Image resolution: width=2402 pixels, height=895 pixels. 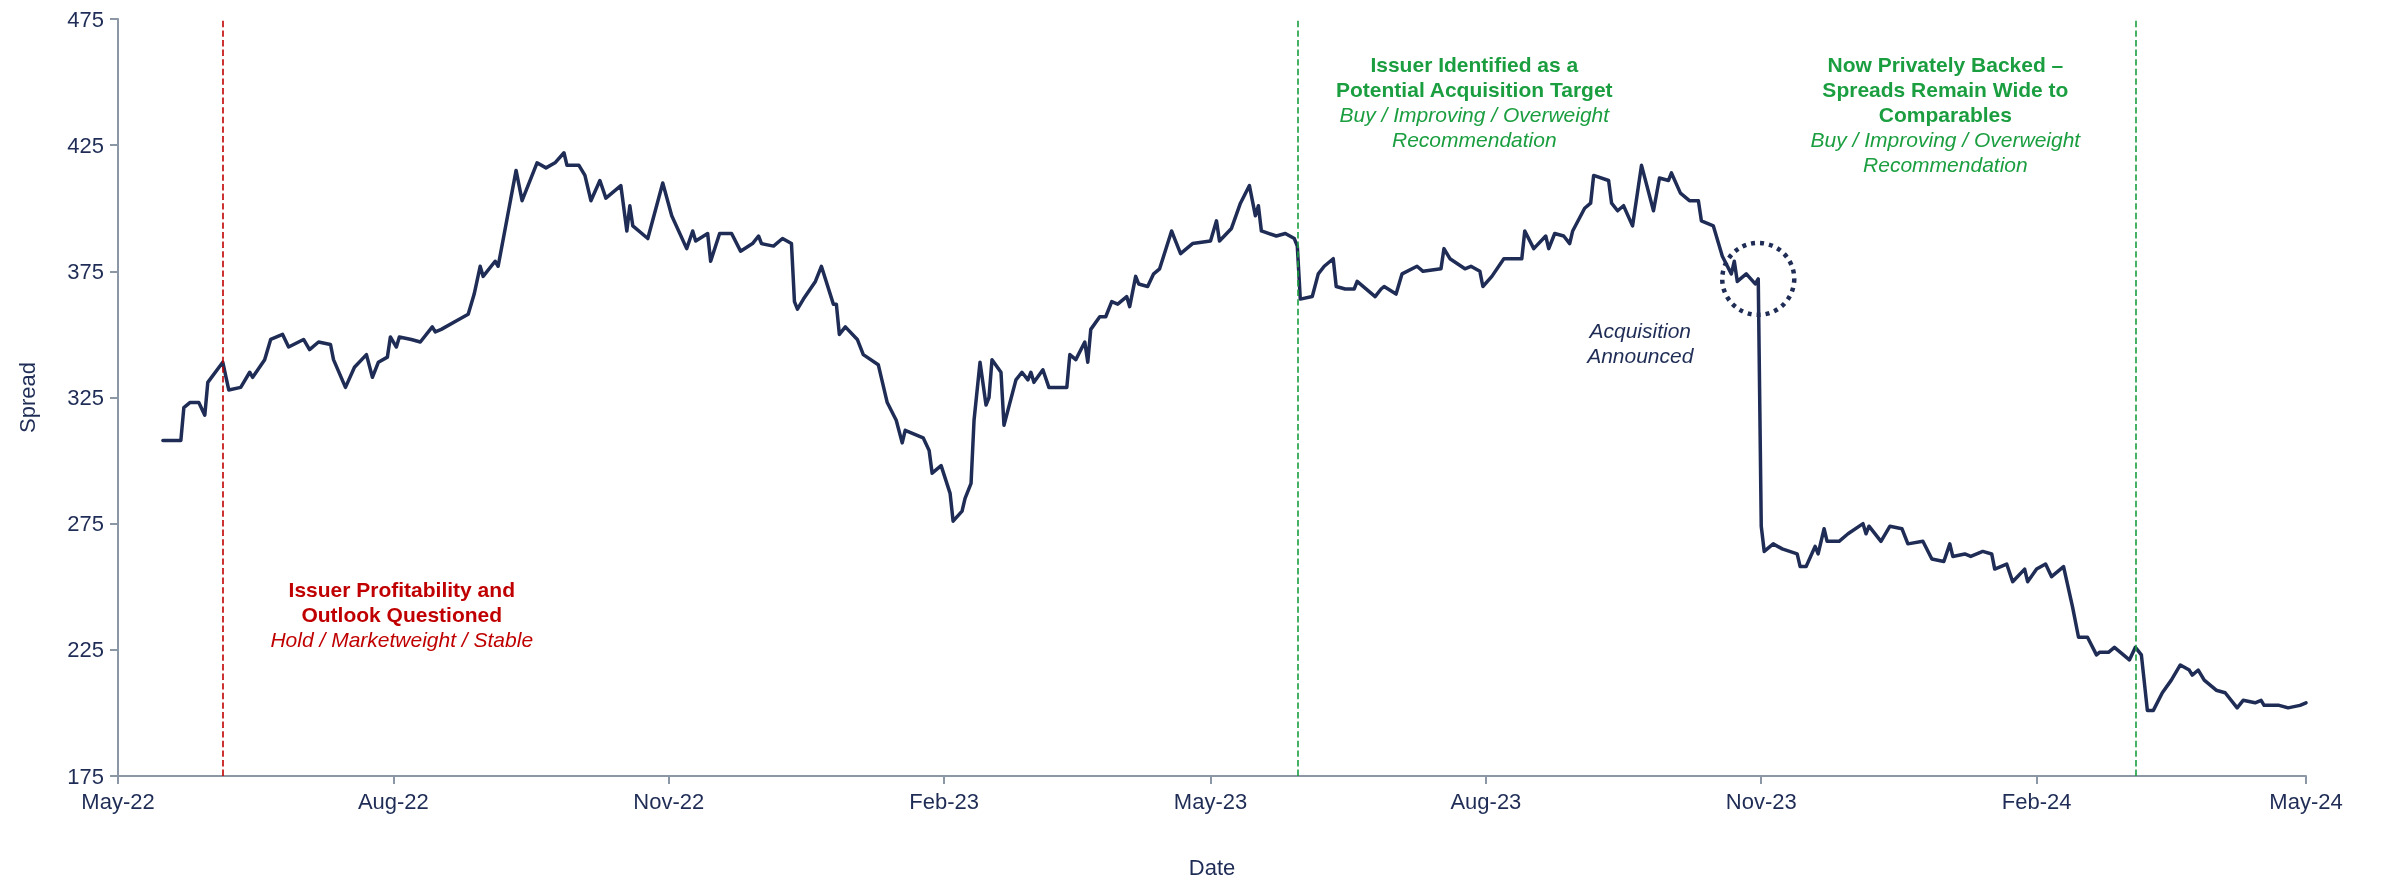 What do you see at coordinates (85, 650) in the screenshot?
I see `y-tick-label: 225` at bounding box center [85, 650].